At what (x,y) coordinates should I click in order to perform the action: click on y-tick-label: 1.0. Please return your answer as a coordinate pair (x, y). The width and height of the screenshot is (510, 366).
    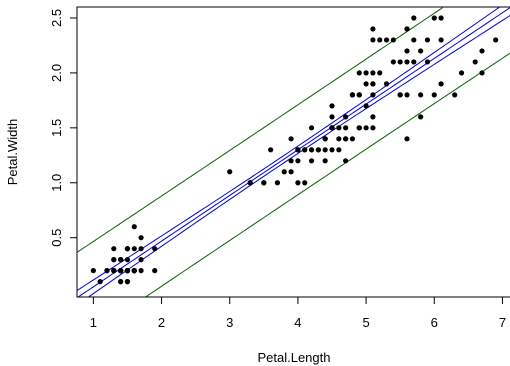
    Looking at the image, I should click on (56, 183).